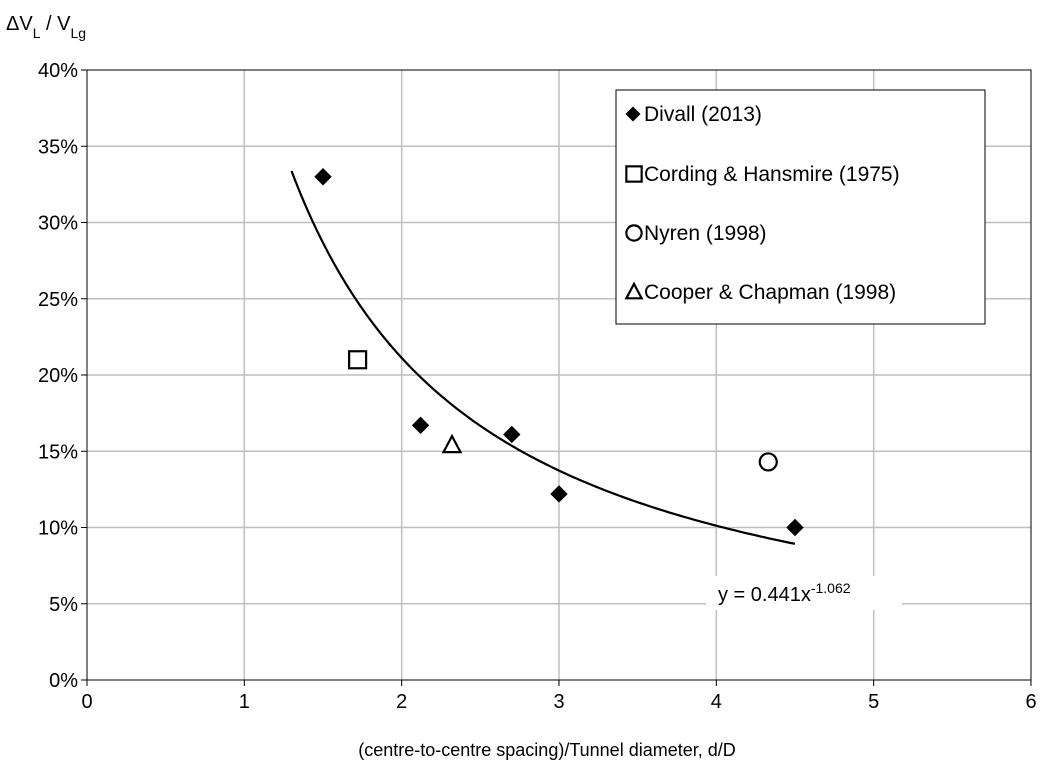 This screenshot has width=1042, height=769. I want to click on square-point, so click(358, 360).